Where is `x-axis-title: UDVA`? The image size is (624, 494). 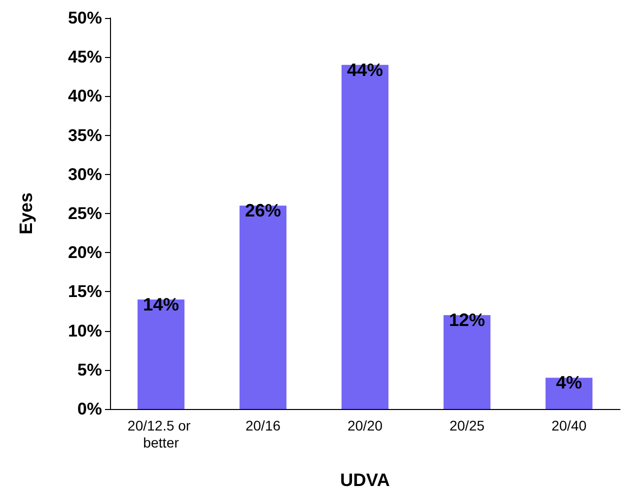 x-axis-title: UDVA is located at coordinates (365, 480).